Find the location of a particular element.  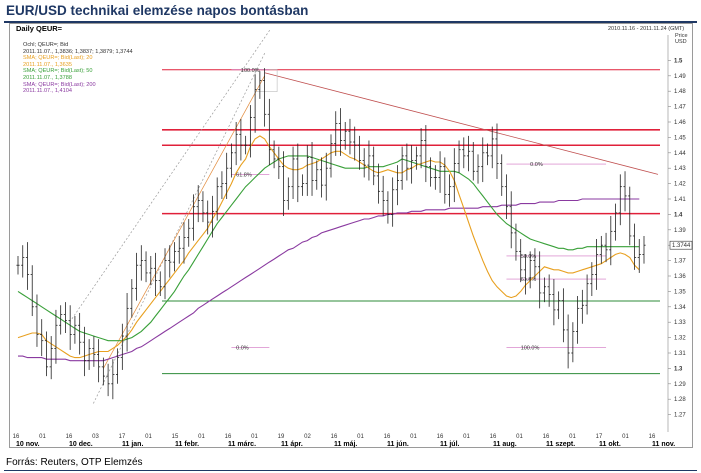

legend-sma200-name: SMA; QEUR=; Bid(Last); 200 is located at coordinates (59, 84).